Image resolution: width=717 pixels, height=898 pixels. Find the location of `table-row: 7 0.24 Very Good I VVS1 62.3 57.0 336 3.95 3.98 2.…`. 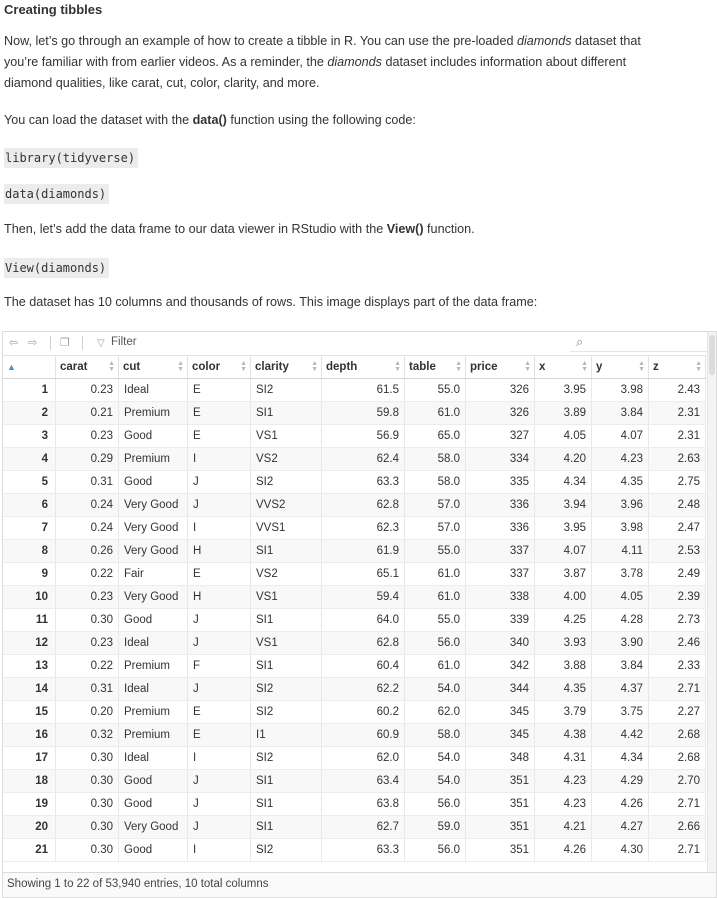

table-row: 7 0.24 Very Good I VVS1 62.3 57.0 336 3.95 3.98 2.… is located at coordinates (354, 528).